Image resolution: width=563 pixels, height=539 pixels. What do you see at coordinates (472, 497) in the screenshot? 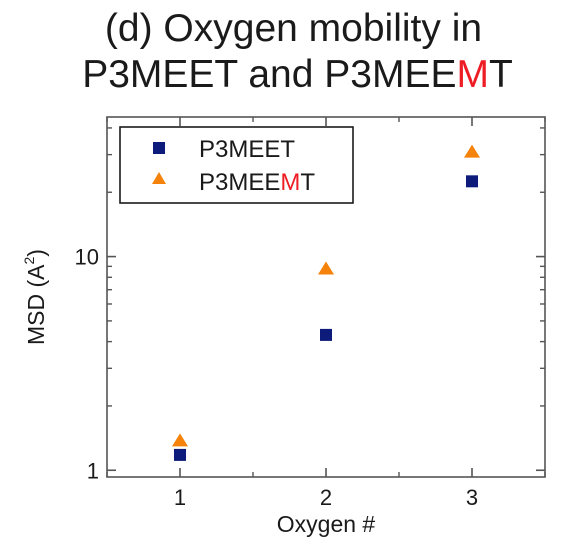
I see `x-tick-label: 3` at bounding box center [472, 497].